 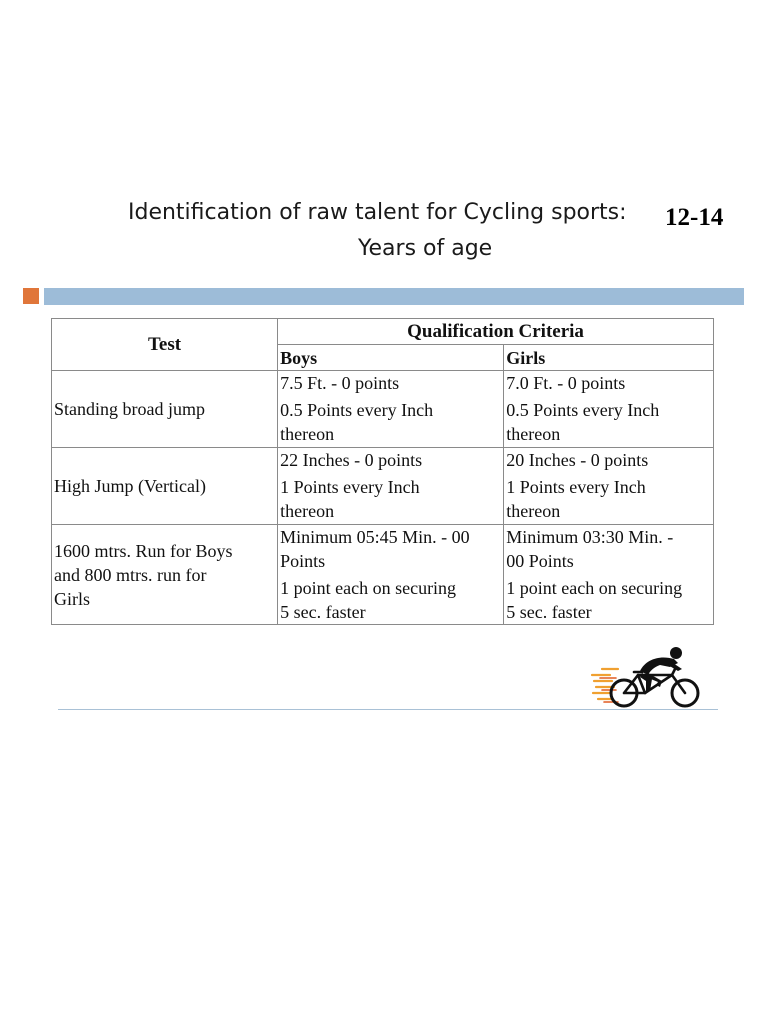 What do you see at coordinates (130, 574) in the screenshot?
I see `test-name-line: and 800 mtrs. run for` at bounding box center [130, 574].